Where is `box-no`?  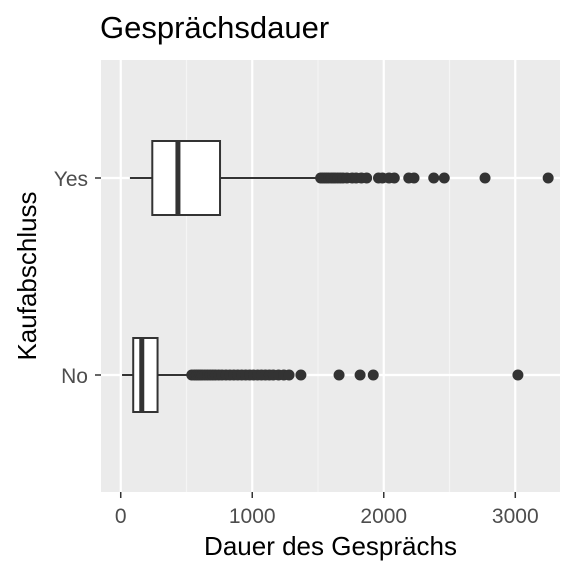
box-no is located at coordinates (145, 375).